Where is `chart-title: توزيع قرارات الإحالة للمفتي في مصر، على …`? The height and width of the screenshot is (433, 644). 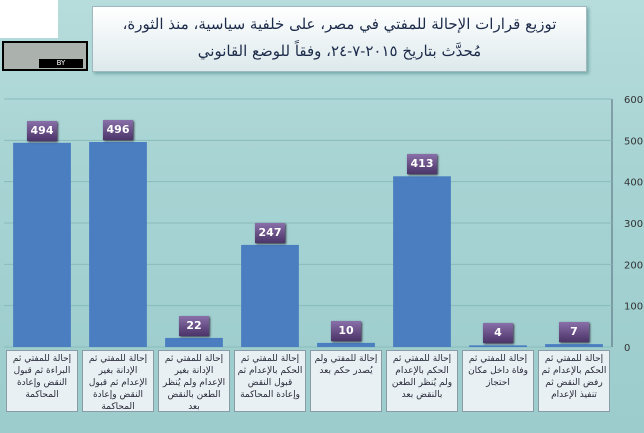
chart-title: توزيع قرارات الإحالة للمفتي في مصر، على … is located at coordinates (339, 39).